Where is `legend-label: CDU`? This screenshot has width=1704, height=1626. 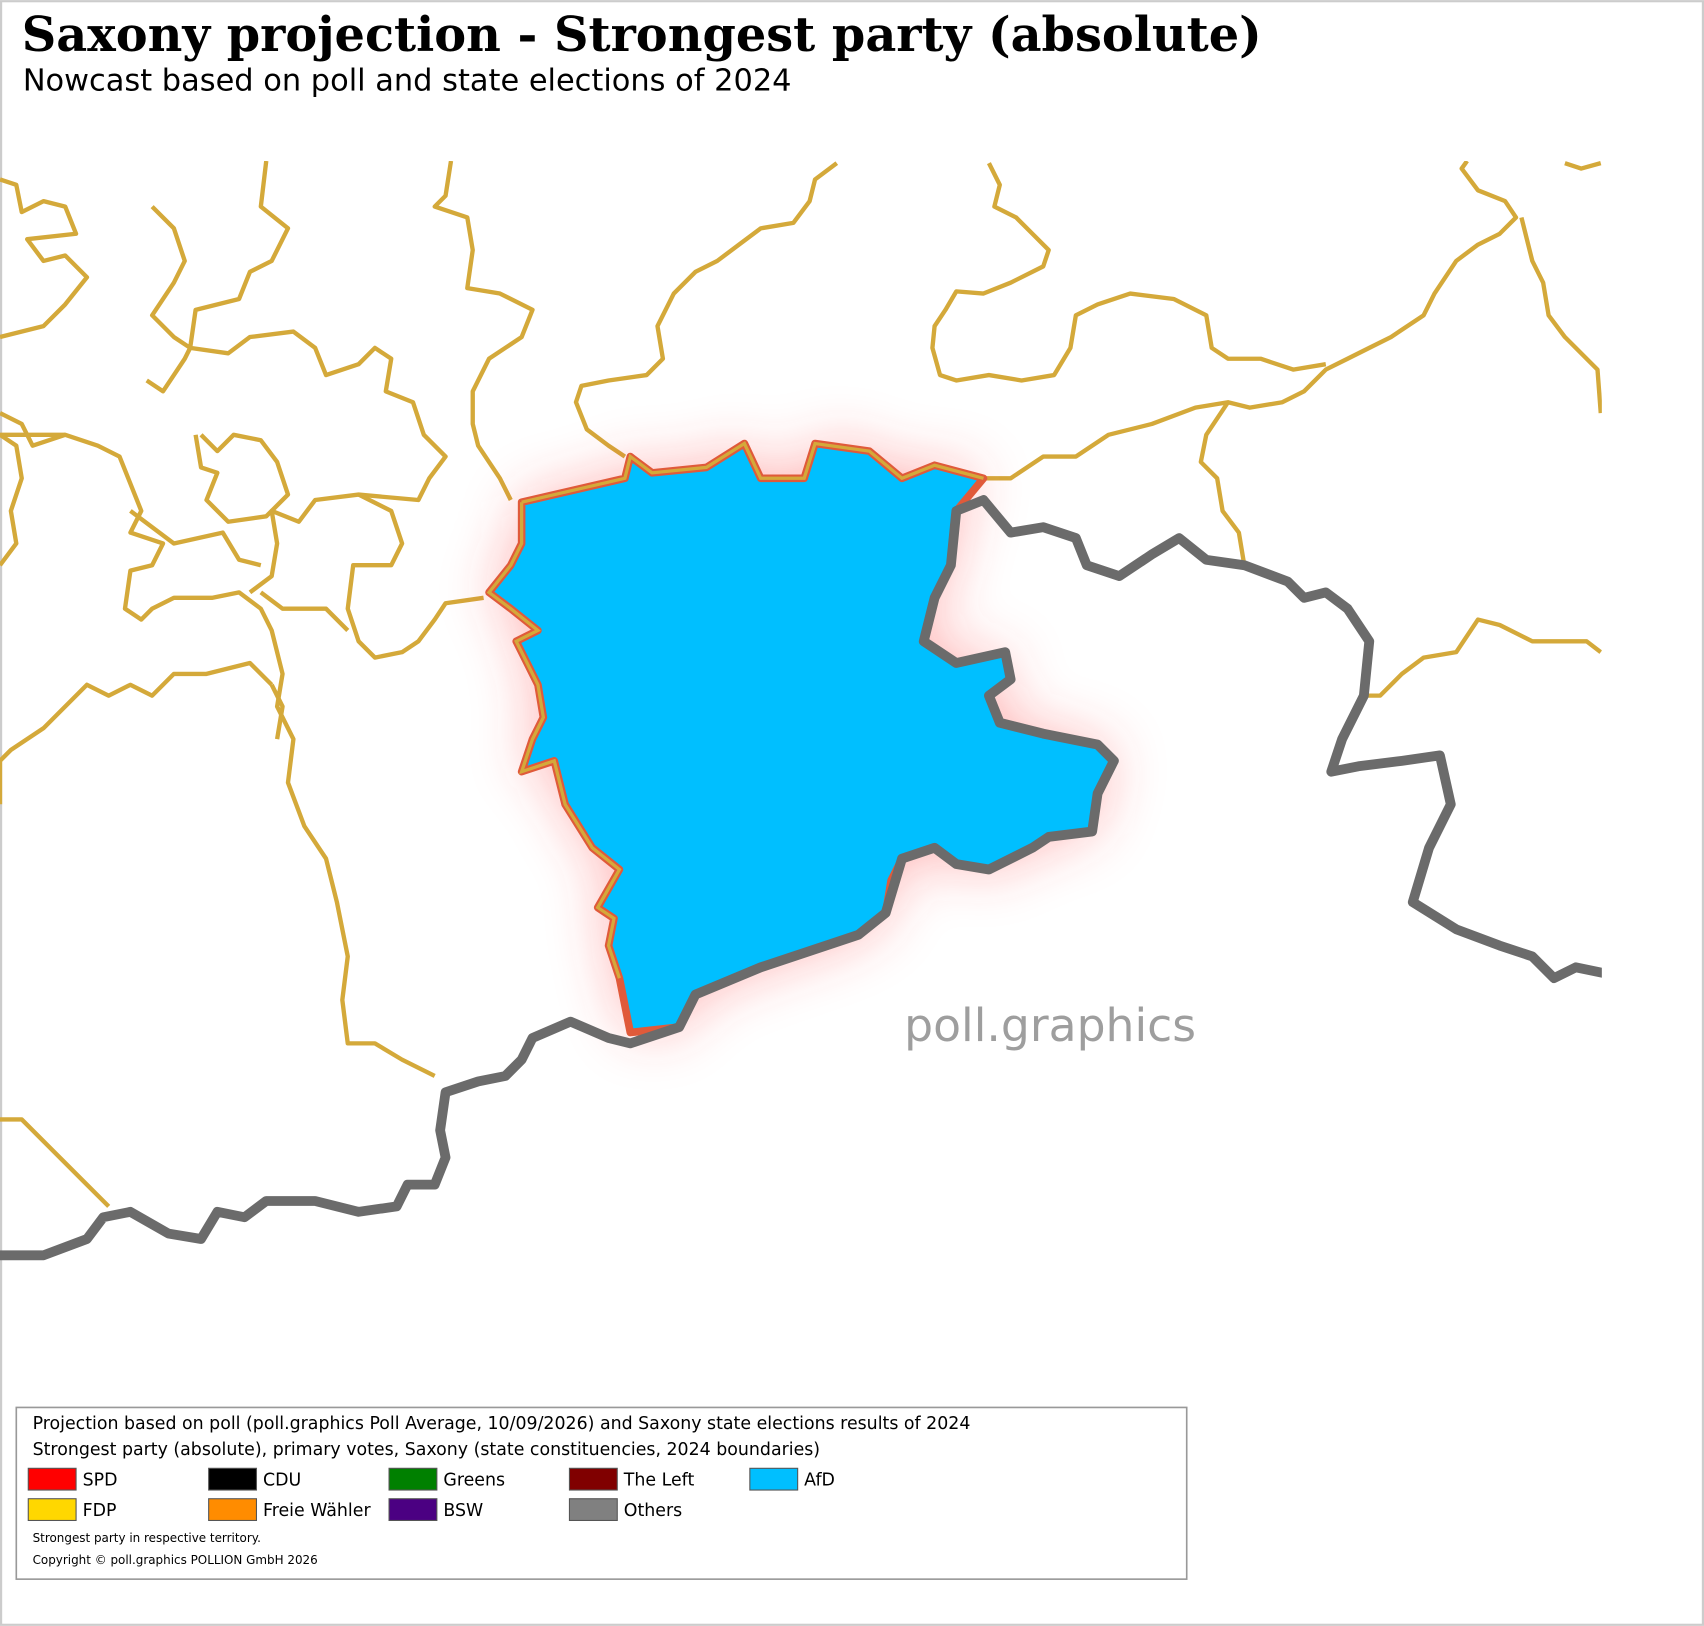 legend-label: CDU is located at coordinates (282, 1481).